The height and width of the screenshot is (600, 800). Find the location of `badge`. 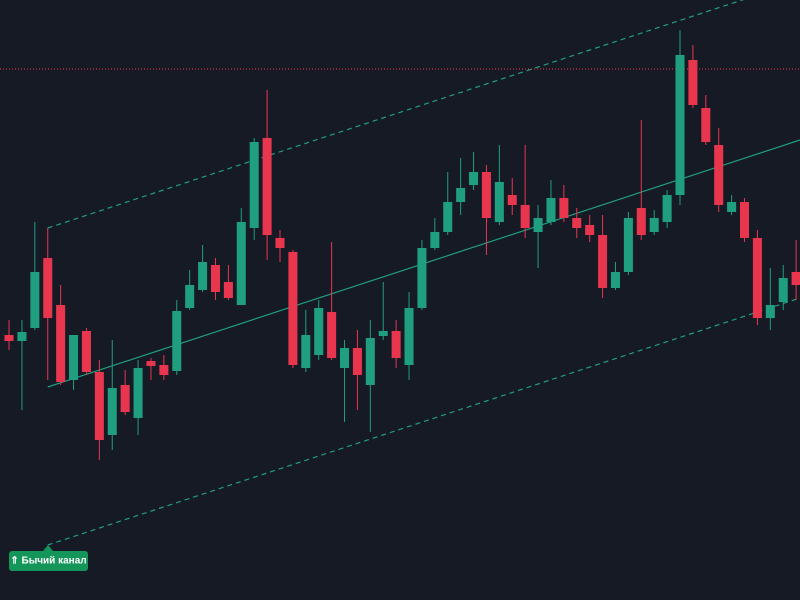

badge is located at coordinates (48, 561).